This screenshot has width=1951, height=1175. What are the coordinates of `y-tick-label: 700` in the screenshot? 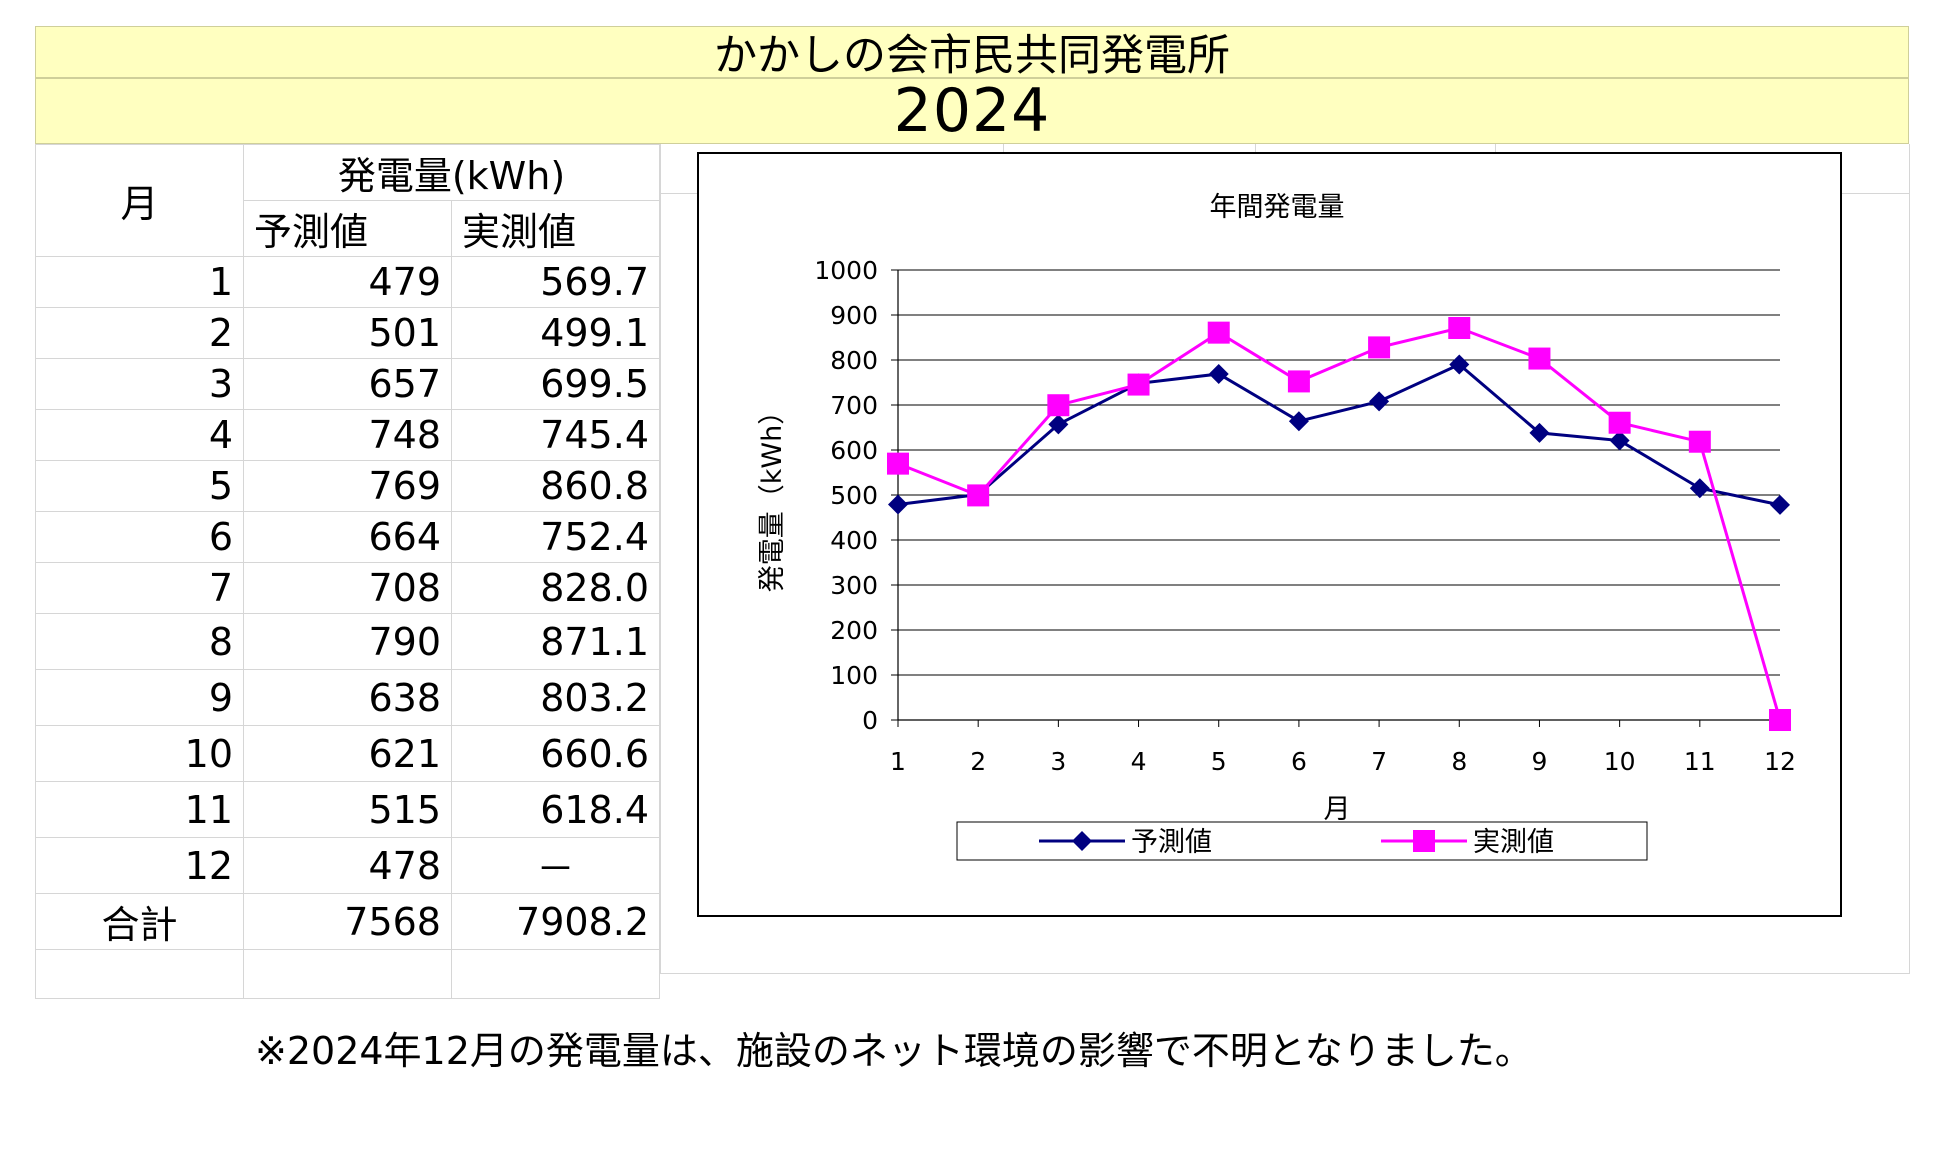 It's located at (854, 405).